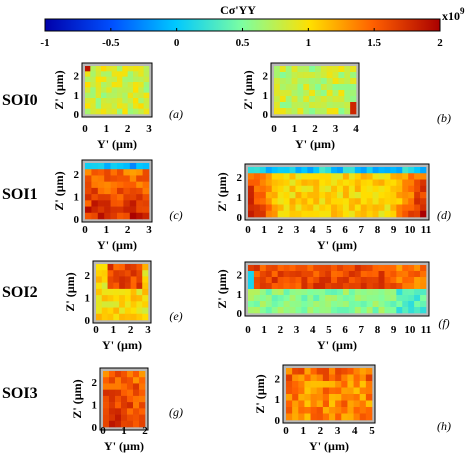 The width and height of the screenshot is (474, 457). I want to click on x-tick-label: 2, so click(281, 230).